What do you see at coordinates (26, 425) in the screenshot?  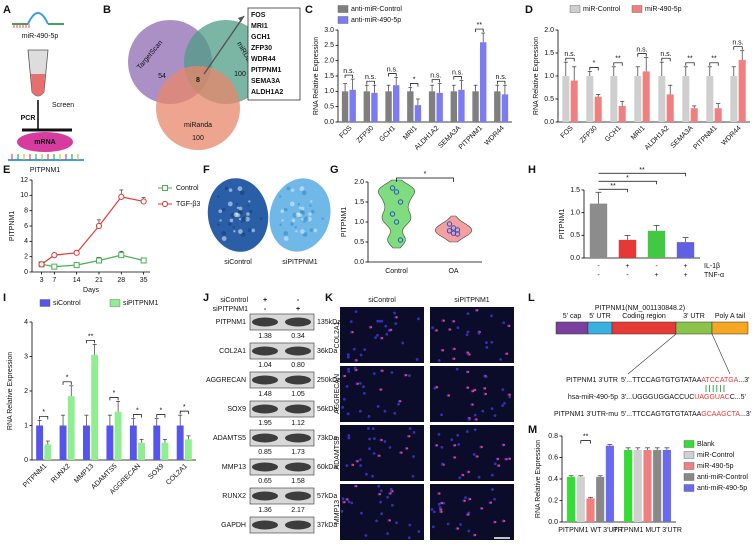 I see `y-tick-label: 1` at bounding box center [26, 425].